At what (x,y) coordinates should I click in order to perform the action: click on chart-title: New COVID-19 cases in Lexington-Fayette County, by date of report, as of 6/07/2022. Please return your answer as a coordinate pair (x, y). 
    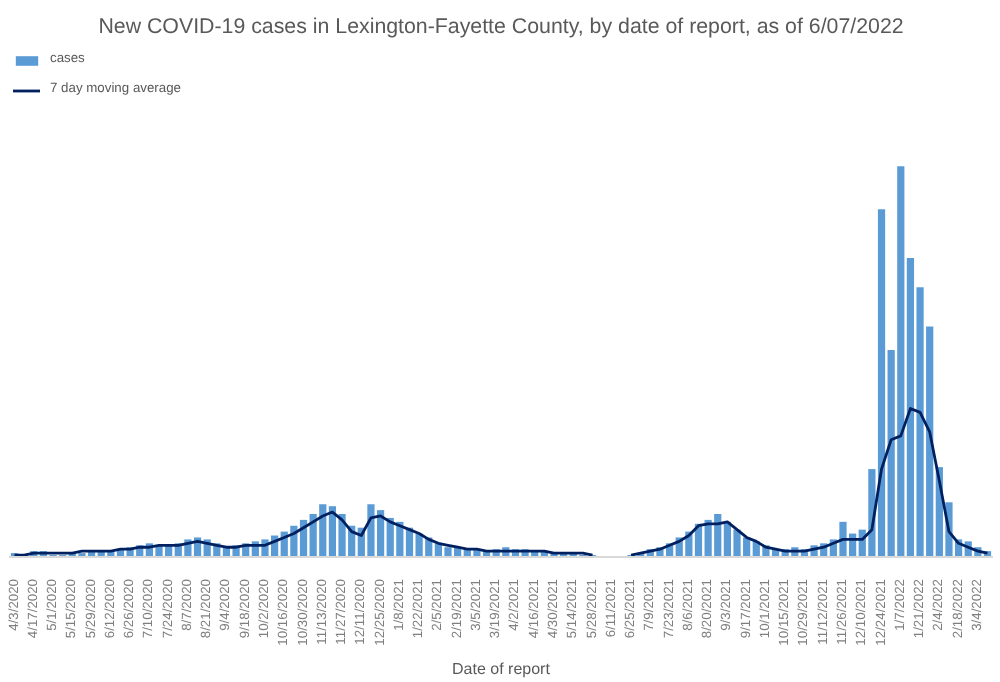
    Looking at the image, I should click on (501, 27).